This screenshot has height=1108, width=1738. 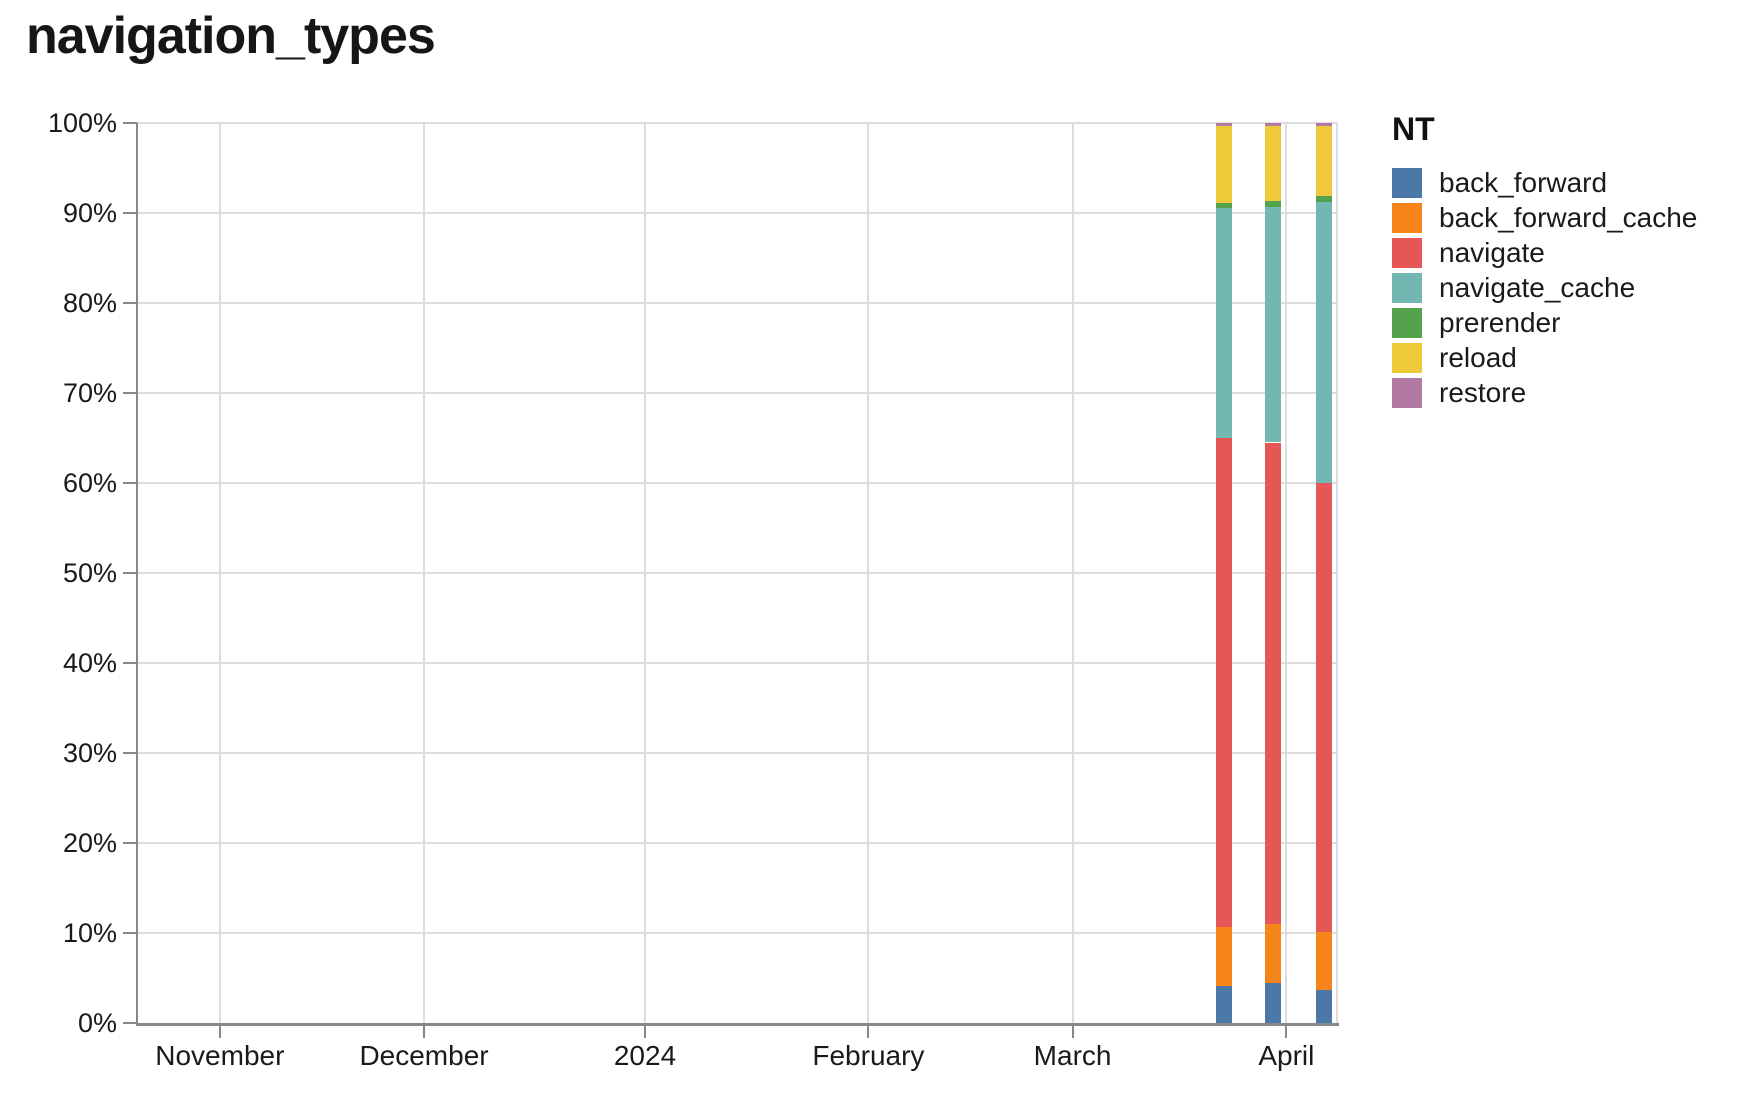 I want to click on legend-label: reload, so click(x=1478, y=357).